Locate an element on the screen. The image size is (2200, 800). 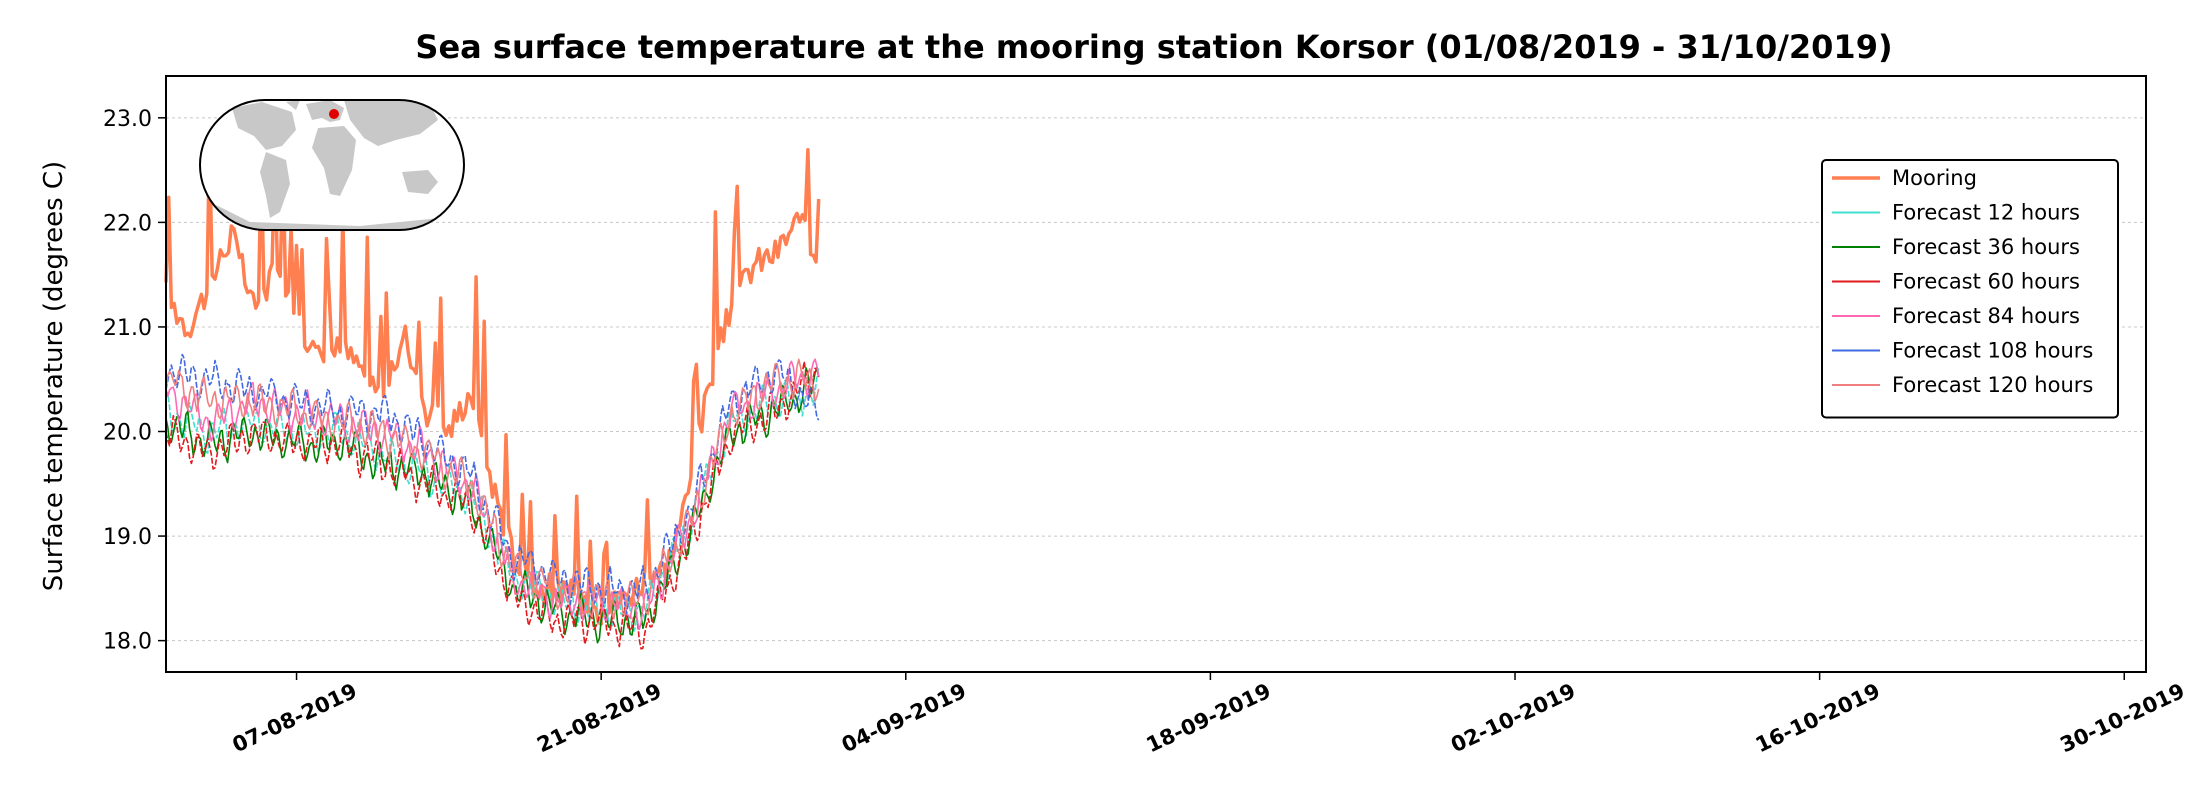
legend-entry: Forecast 120 hours is located at coordinates (1992, 385).